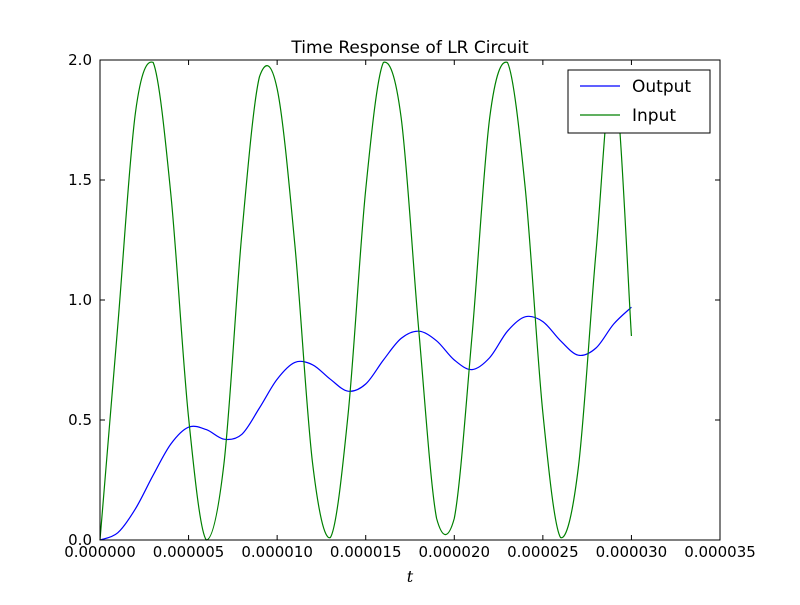 The width and height of the screenshot is (800, 605). I want to click on x-axis-label: t, so click(410, 576).